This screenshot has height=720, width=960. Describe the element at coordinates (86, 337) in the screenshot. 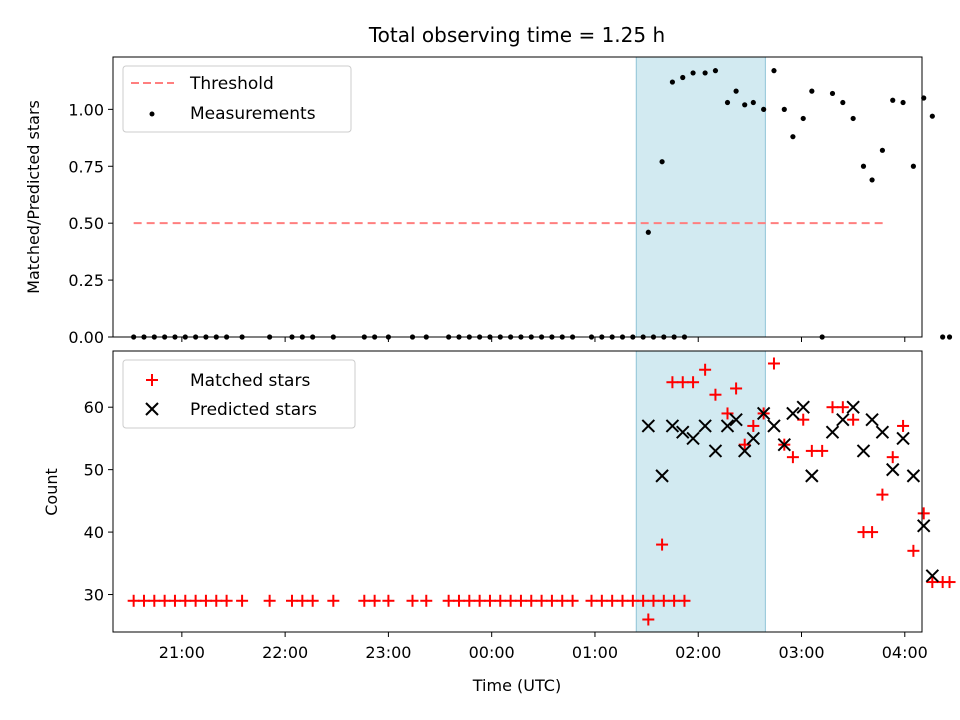

I see `y-tick-label: 0.00` at that location.